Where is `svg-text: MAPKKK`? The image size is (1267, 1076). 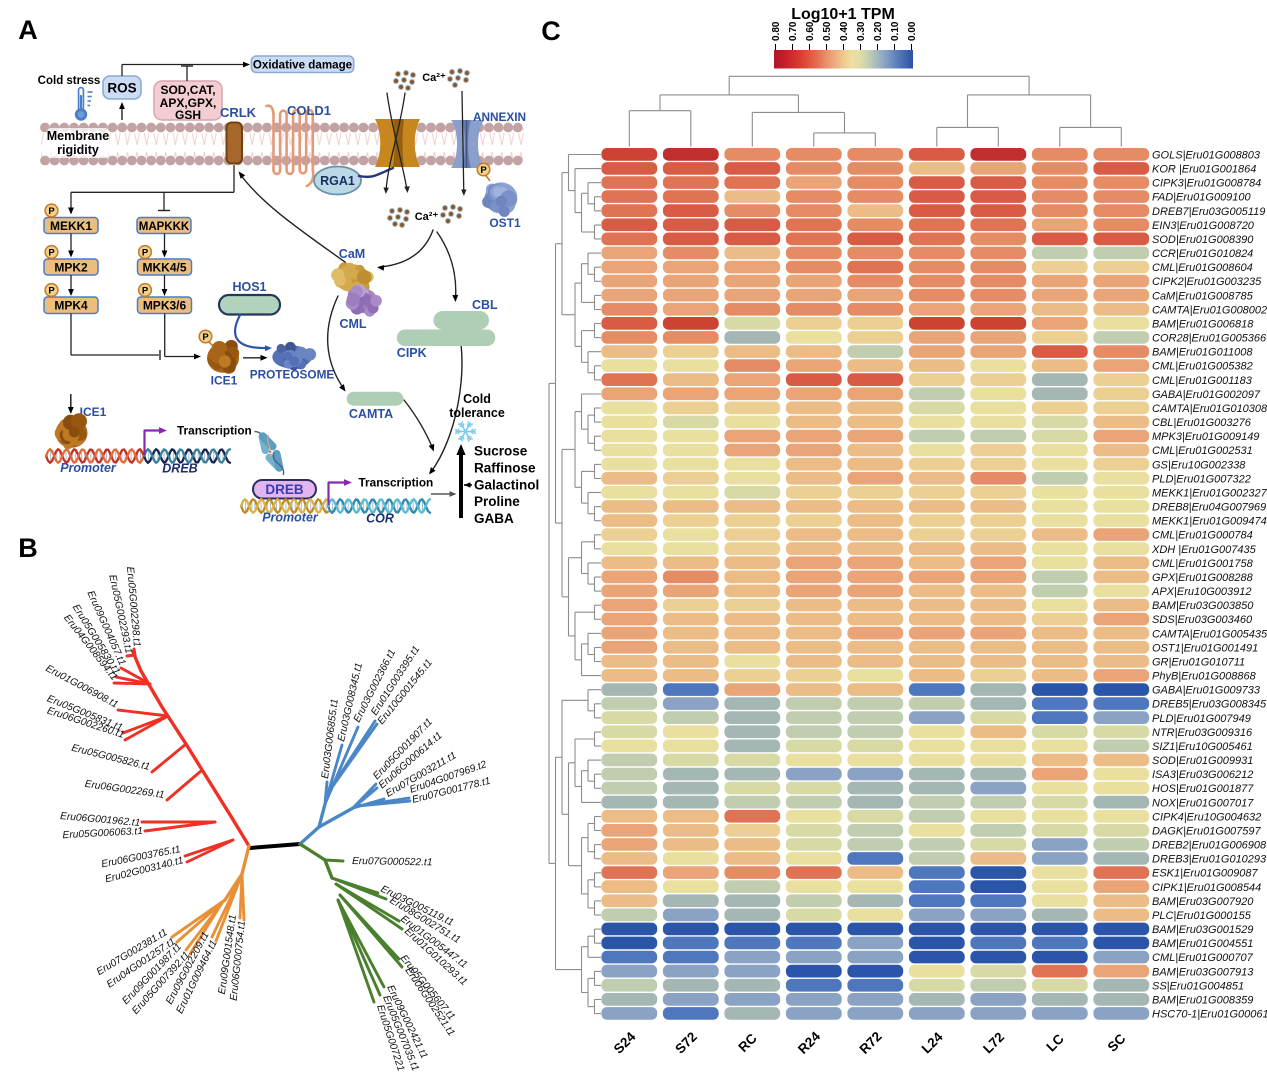
svg-text: MAPKKK is located at coordinates (164, 227).